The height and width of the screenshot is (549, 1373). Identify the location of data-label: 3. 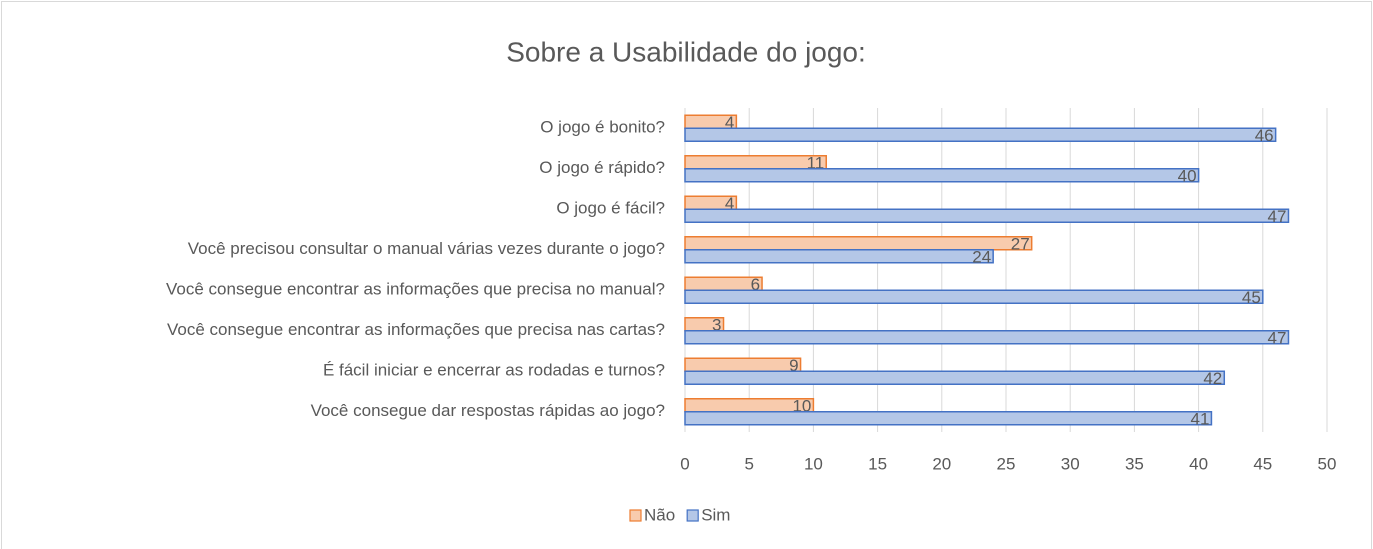
(716, 325).